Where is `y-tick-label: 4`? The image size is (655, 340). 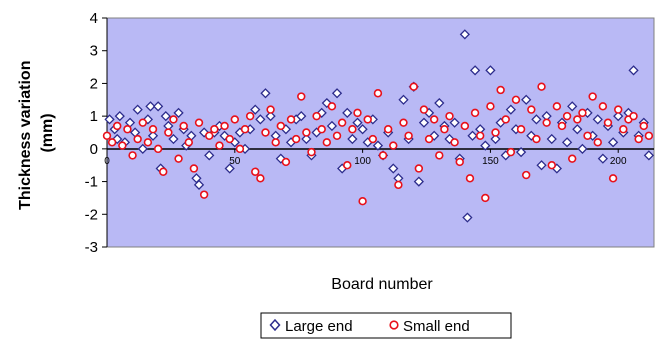
y-tick-label: 4 is located at coordinates (94, 18).